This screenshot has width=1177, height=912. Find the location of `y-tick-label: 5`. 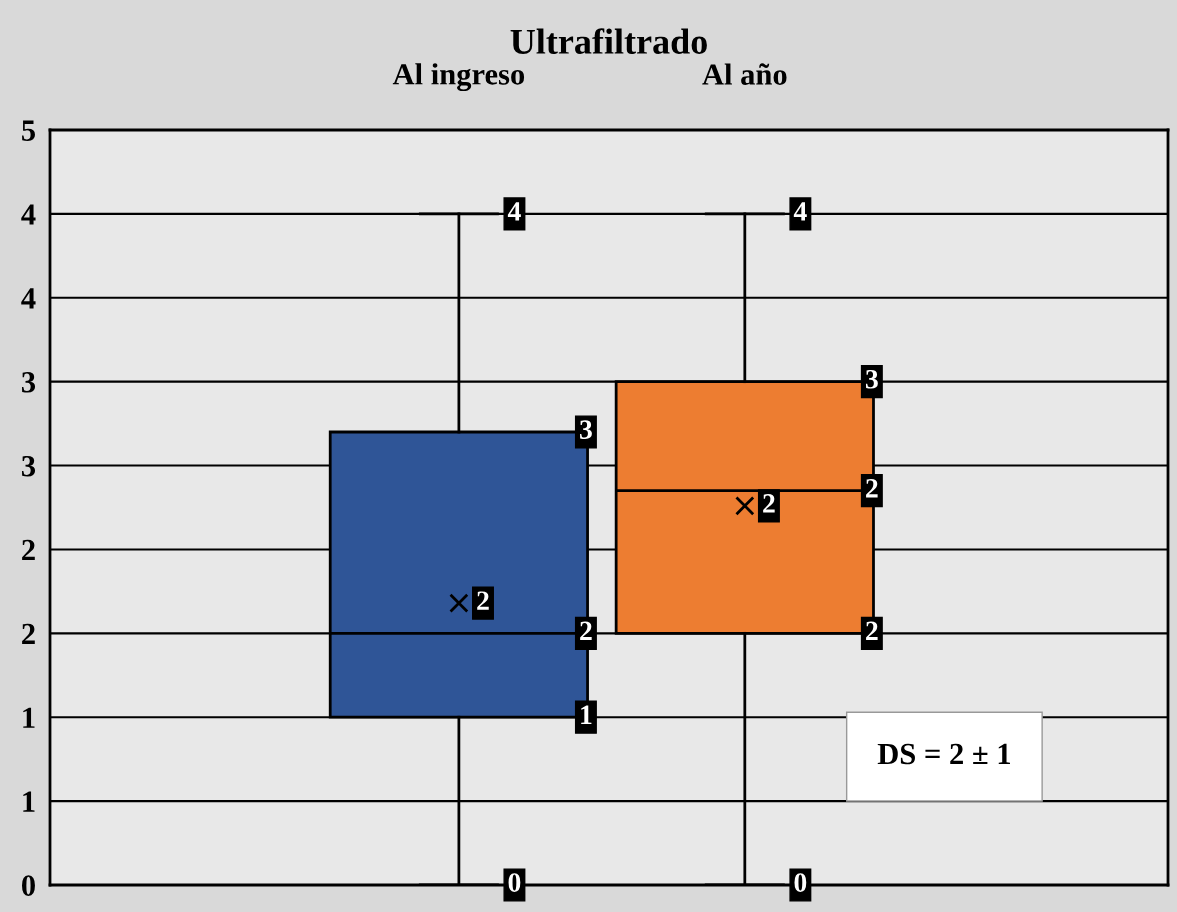

y-tick-label: 5 is located at coordinates (28, 130).